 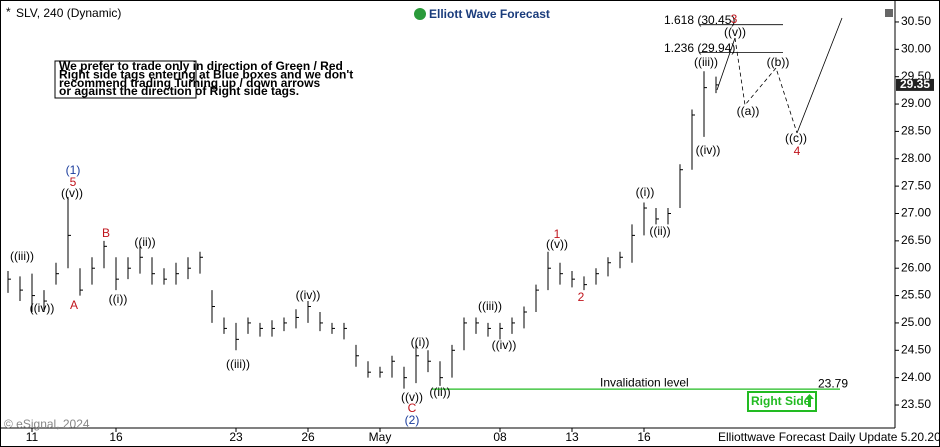 What do you see at coordinates (699, 48) in the screenshot?
I see `fib-label: 1.236 (29.94)` at bounding box center [699, 48].